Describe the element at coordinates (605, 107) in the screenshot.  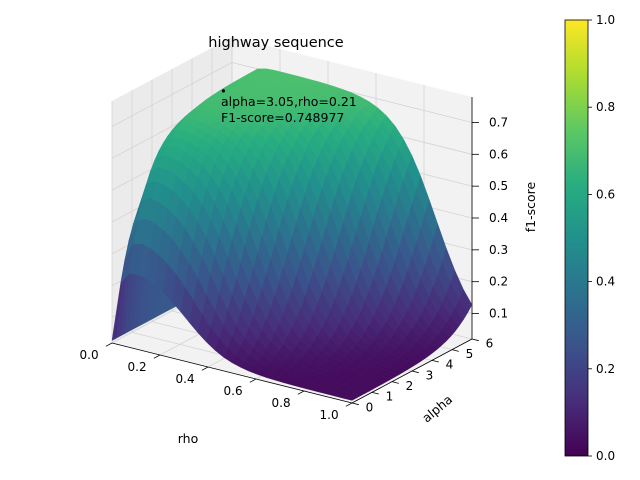
I see `colorbar-tick-label: 0.8` at that location.